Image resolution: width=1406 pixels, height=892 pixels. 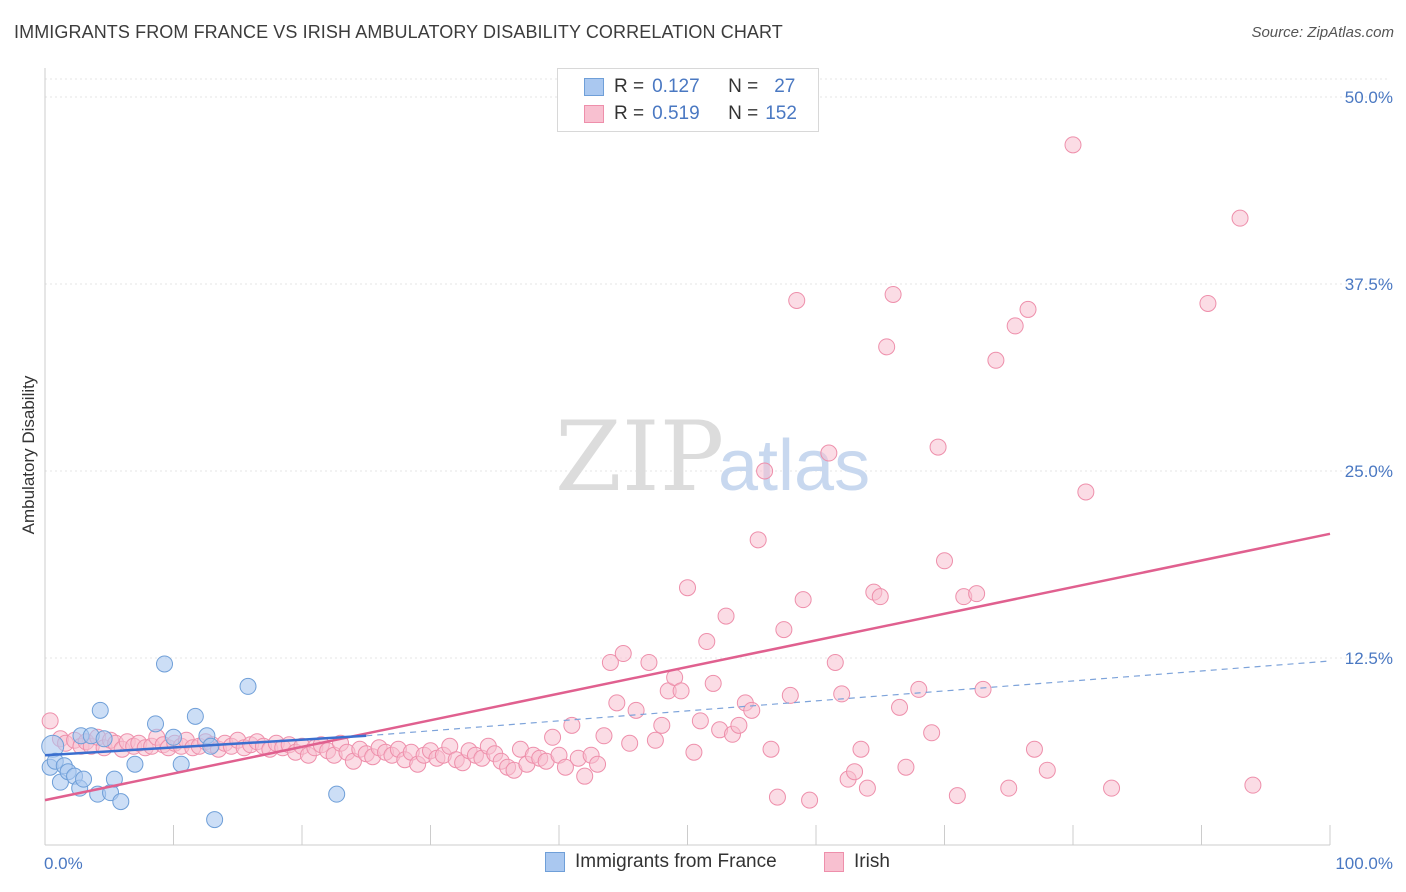 What do you see at coordinates (639, 457) in the screenshot?
I see `watermark-zip: ZIP` at bounding box center [639, 457].